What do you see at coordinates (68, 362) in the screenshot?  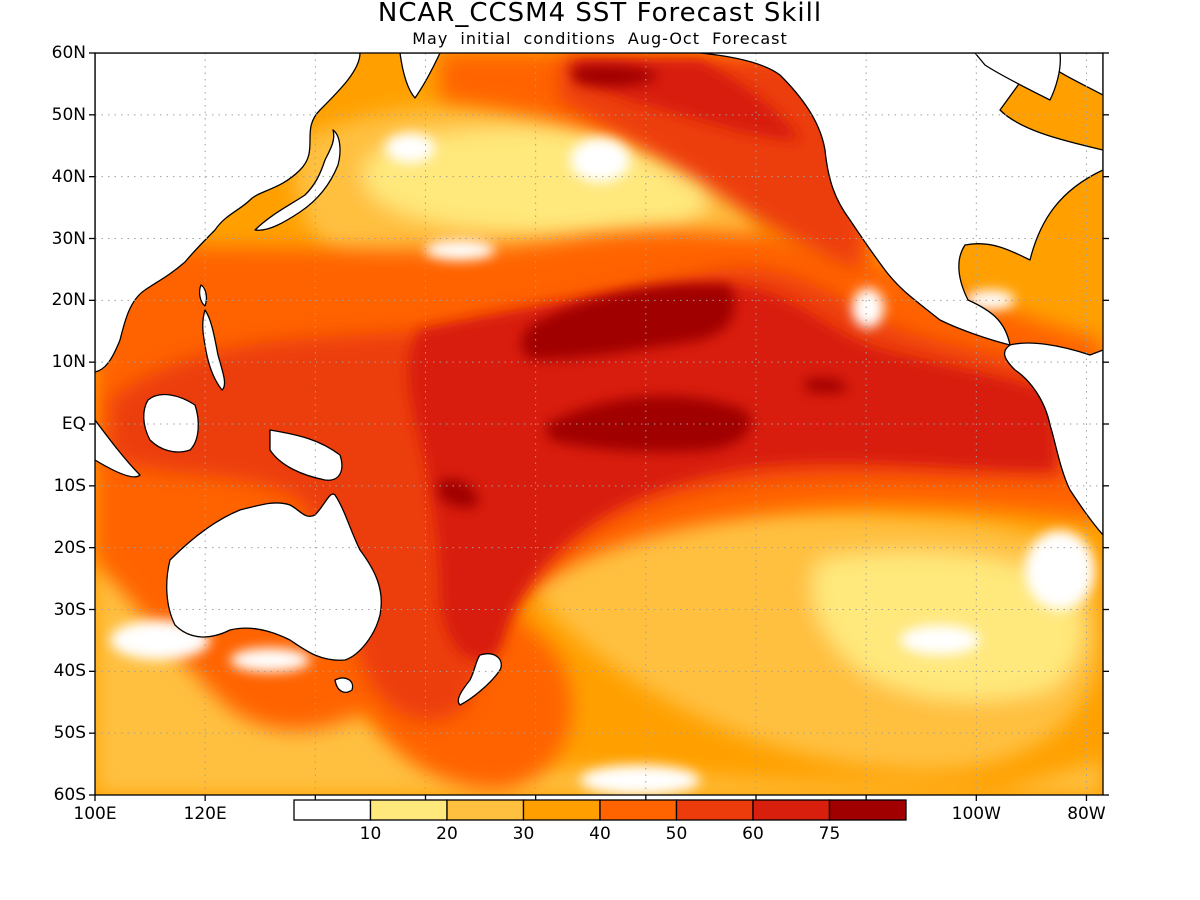 I see `lat-label: 10N` at bounding box center [68, 362].